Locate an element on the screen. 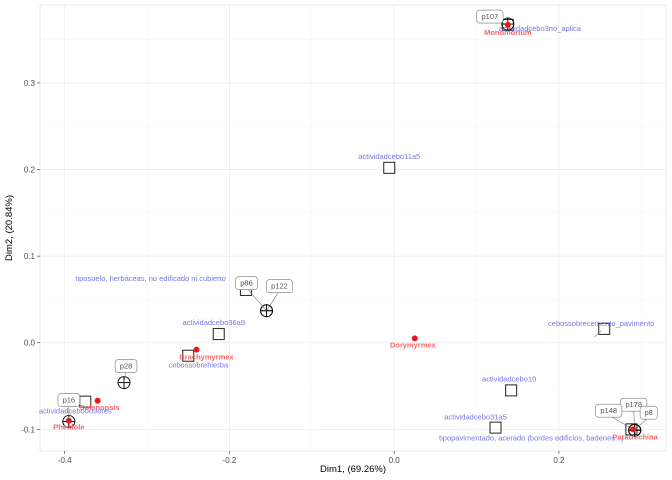 The image size is (672, 480). site-label: p148 is located at coordinates (608, 410).